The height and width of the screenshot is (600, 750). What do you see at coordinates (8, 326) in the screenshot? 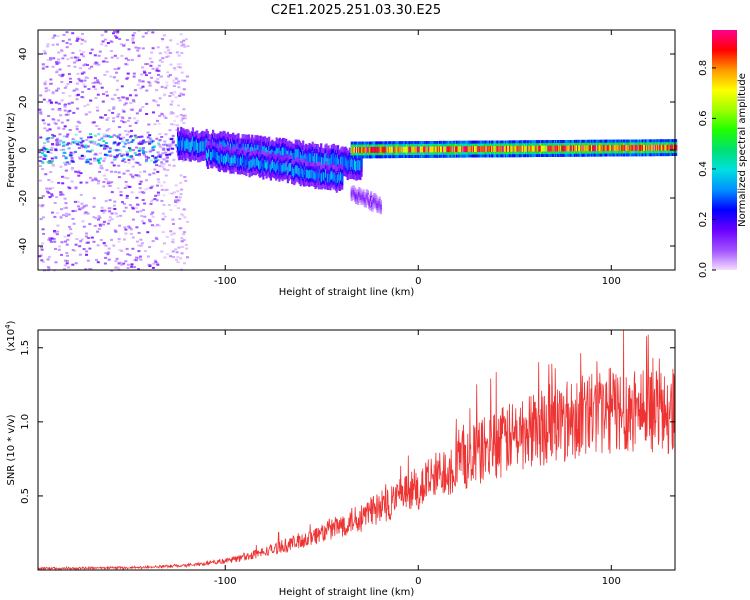
I see `multiplier-exponent: 4` at bounding box center [8, 326].